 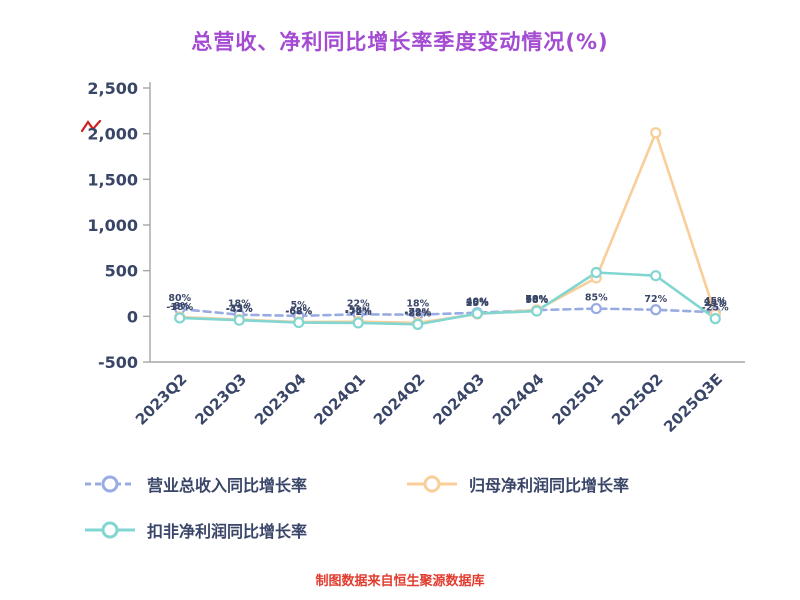 I want to click on x-tick-label: 2025Q1, so click(x=577, y=399).